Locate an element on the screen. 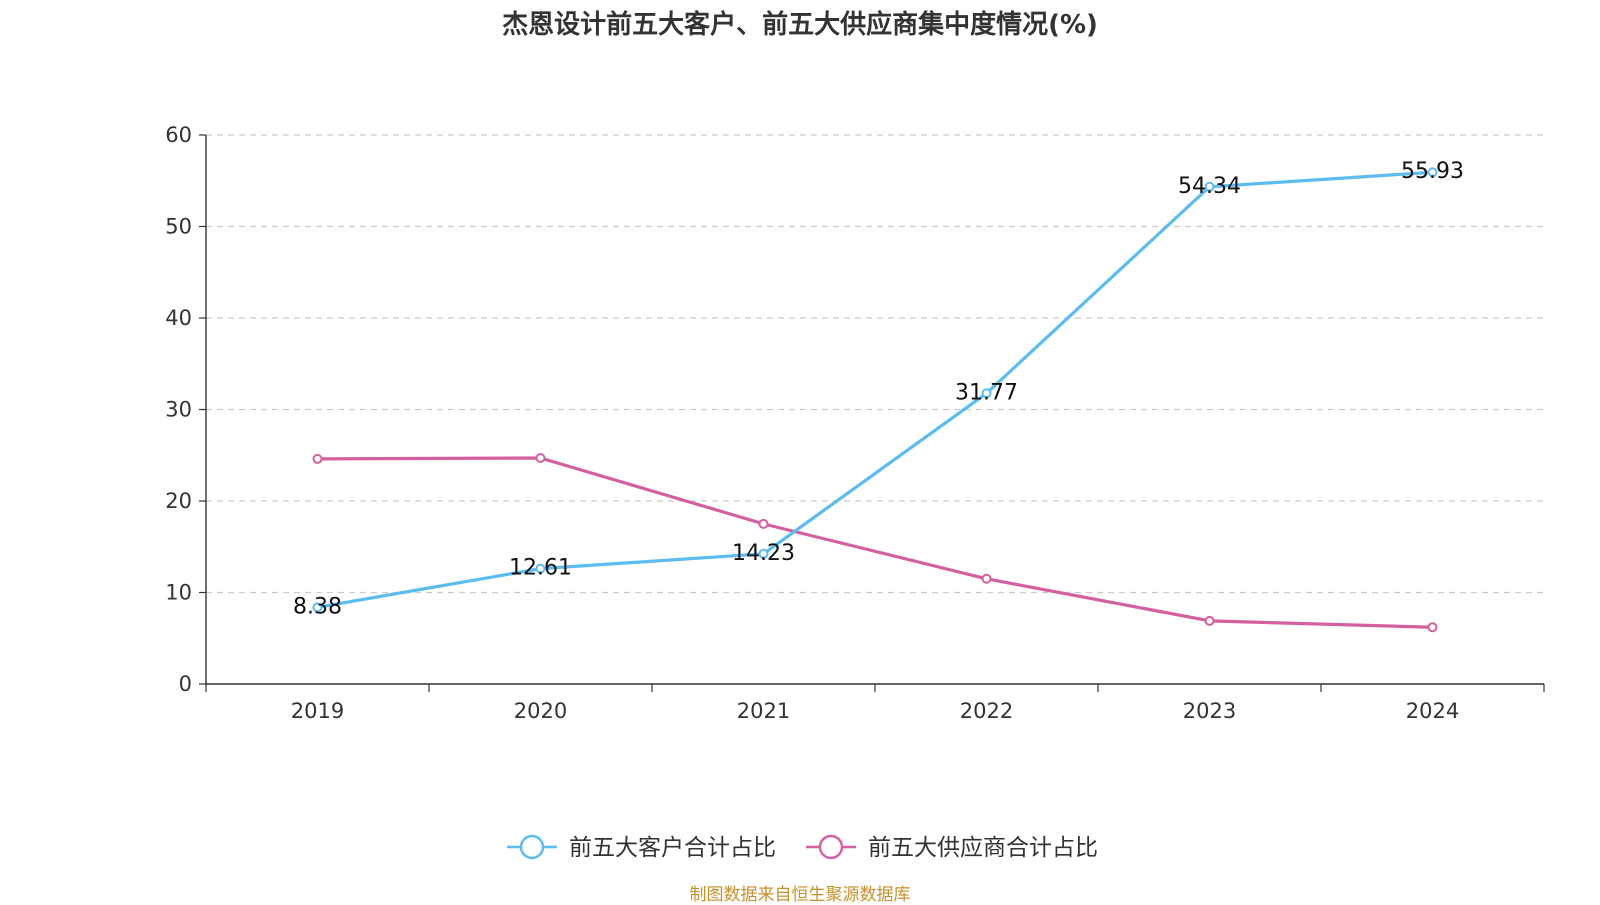 The image size is (1600, 905). x-tick-label: 2020 is located at coordinates (540, 711).